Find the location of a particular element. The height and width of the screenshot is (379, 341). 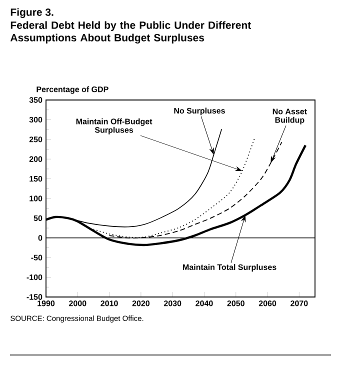

y-tick-label: 50 is located at coordinates (38, 218).